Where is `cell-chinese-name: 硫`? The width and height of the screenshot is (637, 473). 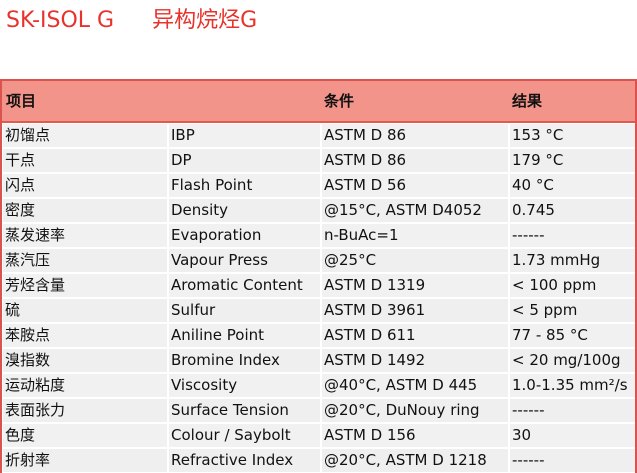
cell-chinese-name: 硫 is located at coordinates (85, 310).